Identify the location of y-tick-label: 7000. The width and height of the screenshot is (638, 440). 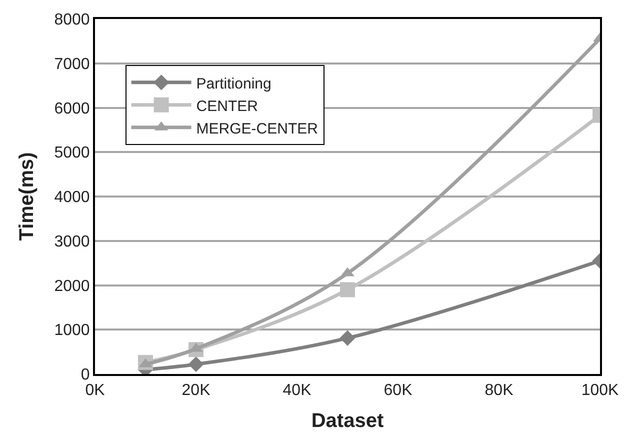
(72, 64).